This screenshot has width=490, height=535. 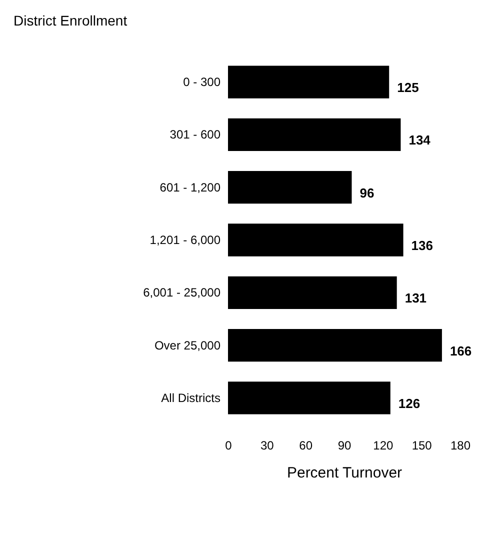 What do you see at coordinates (422, 245) in the screenshot?
I see `data-label: 136` at bounding box center [422, 245].